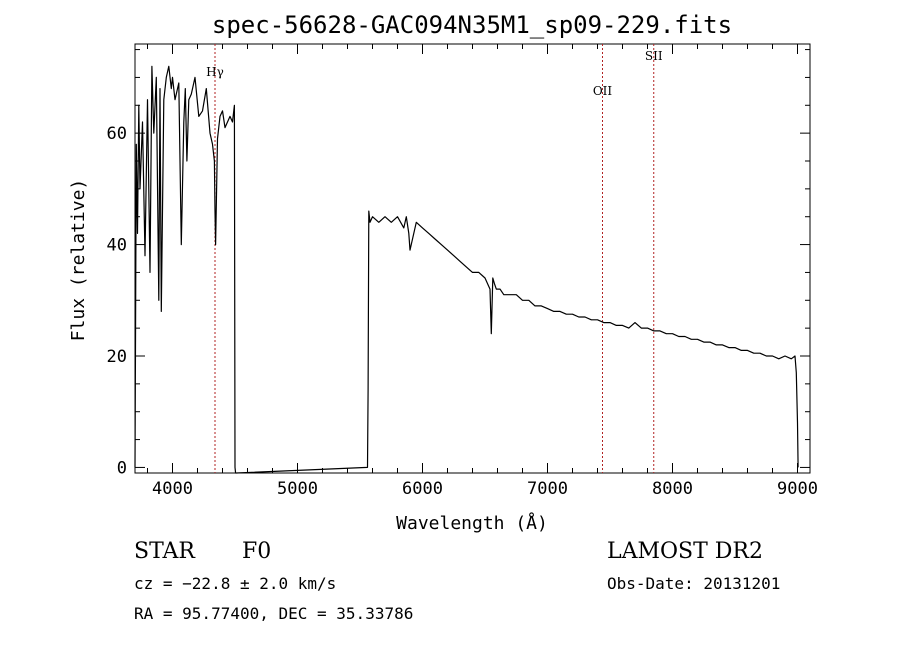 The width and height of the screenshot is (900, 649). I want to click on y-tick-label: 20, so click(117, 357).